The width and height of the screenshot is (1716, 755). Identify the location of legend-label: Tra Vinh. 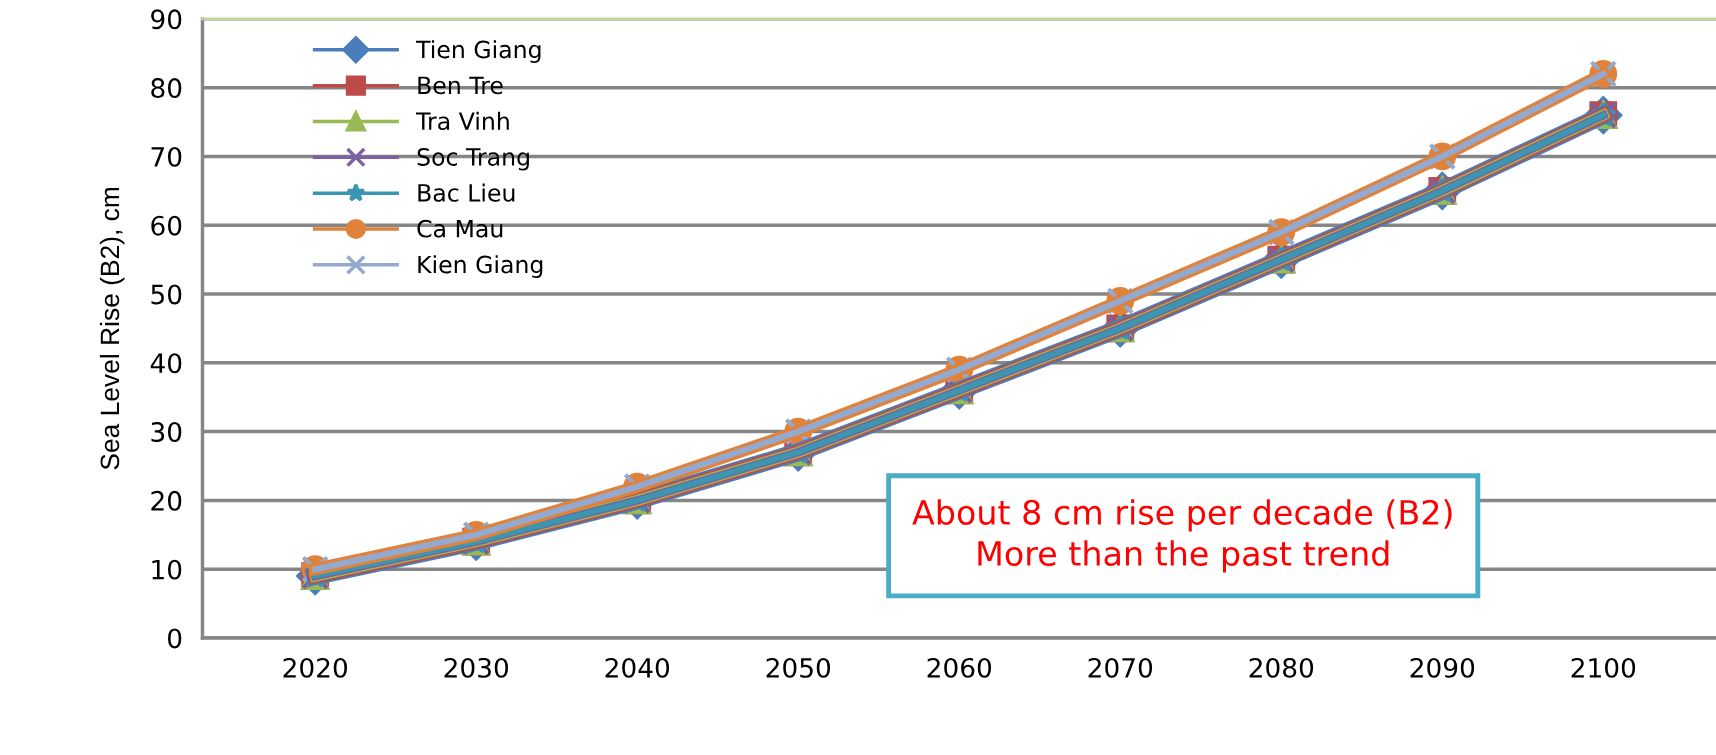
(462, 121).